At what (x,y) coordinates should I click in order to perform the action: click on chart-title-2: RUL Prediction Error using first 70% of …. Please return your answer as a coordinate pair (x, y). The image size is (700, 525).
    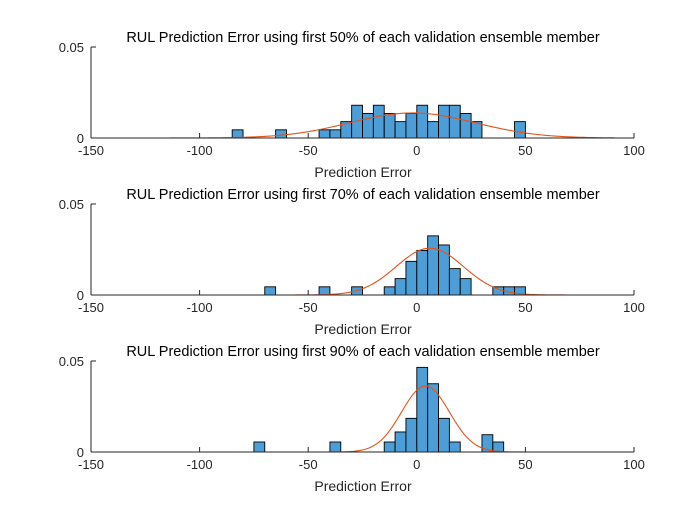
    Looking at the image, I should click on (363, 195).